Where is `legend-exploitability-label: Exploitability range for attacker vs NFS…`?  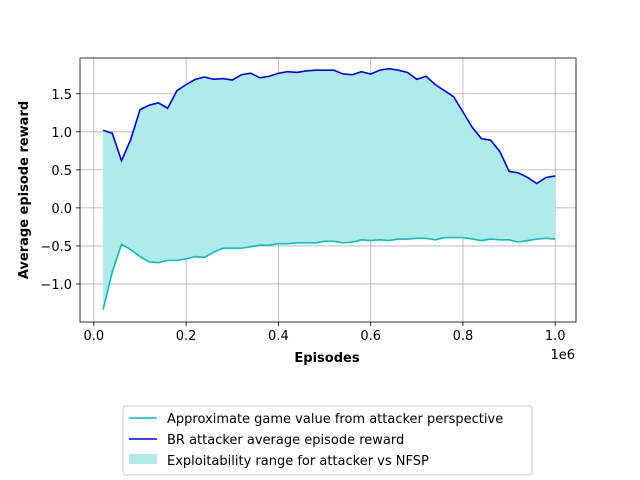 legend-exploitability-label: Exploitability range for attacker vs NFS… is located at coordinates (298, 461).